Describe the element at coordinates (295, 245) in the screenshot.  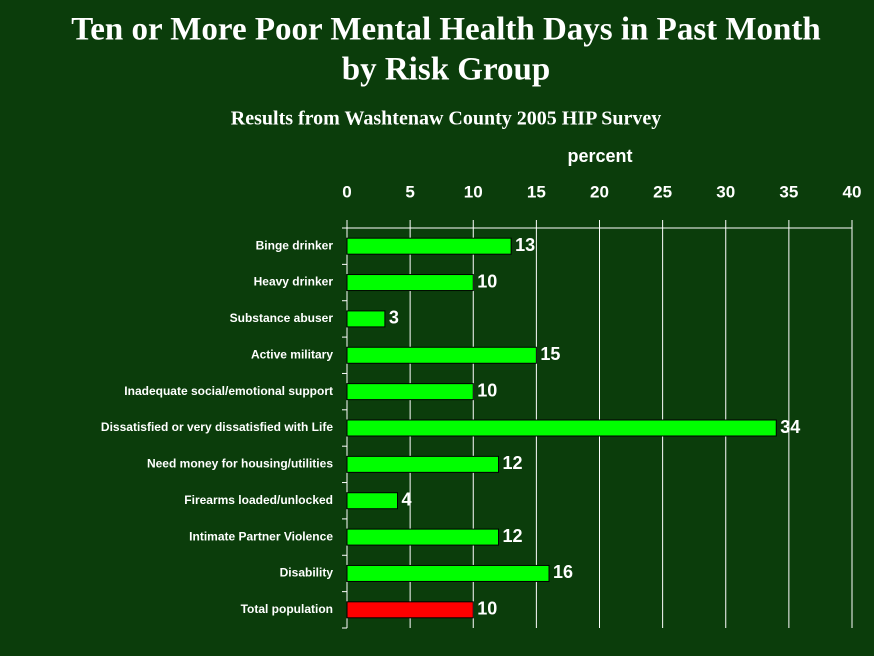
I see `y-tick-label: Binge drinker` at that location.